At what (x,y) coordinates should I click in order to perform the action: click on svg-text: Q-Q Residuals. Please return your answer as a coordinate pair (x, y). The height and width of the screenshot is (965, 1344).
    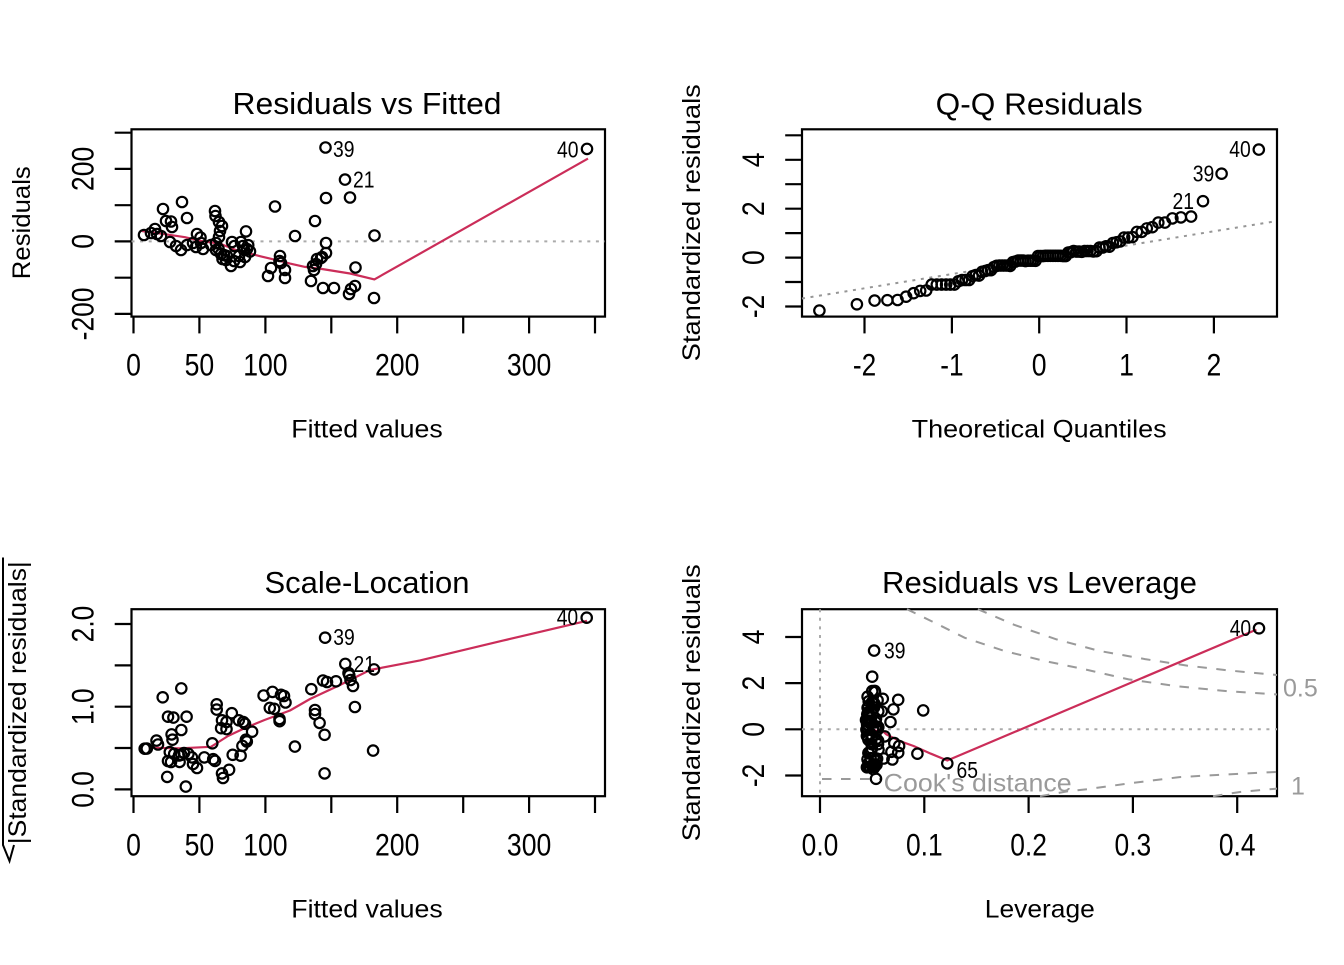
    Looking at the image, I should click on (1039, 104).